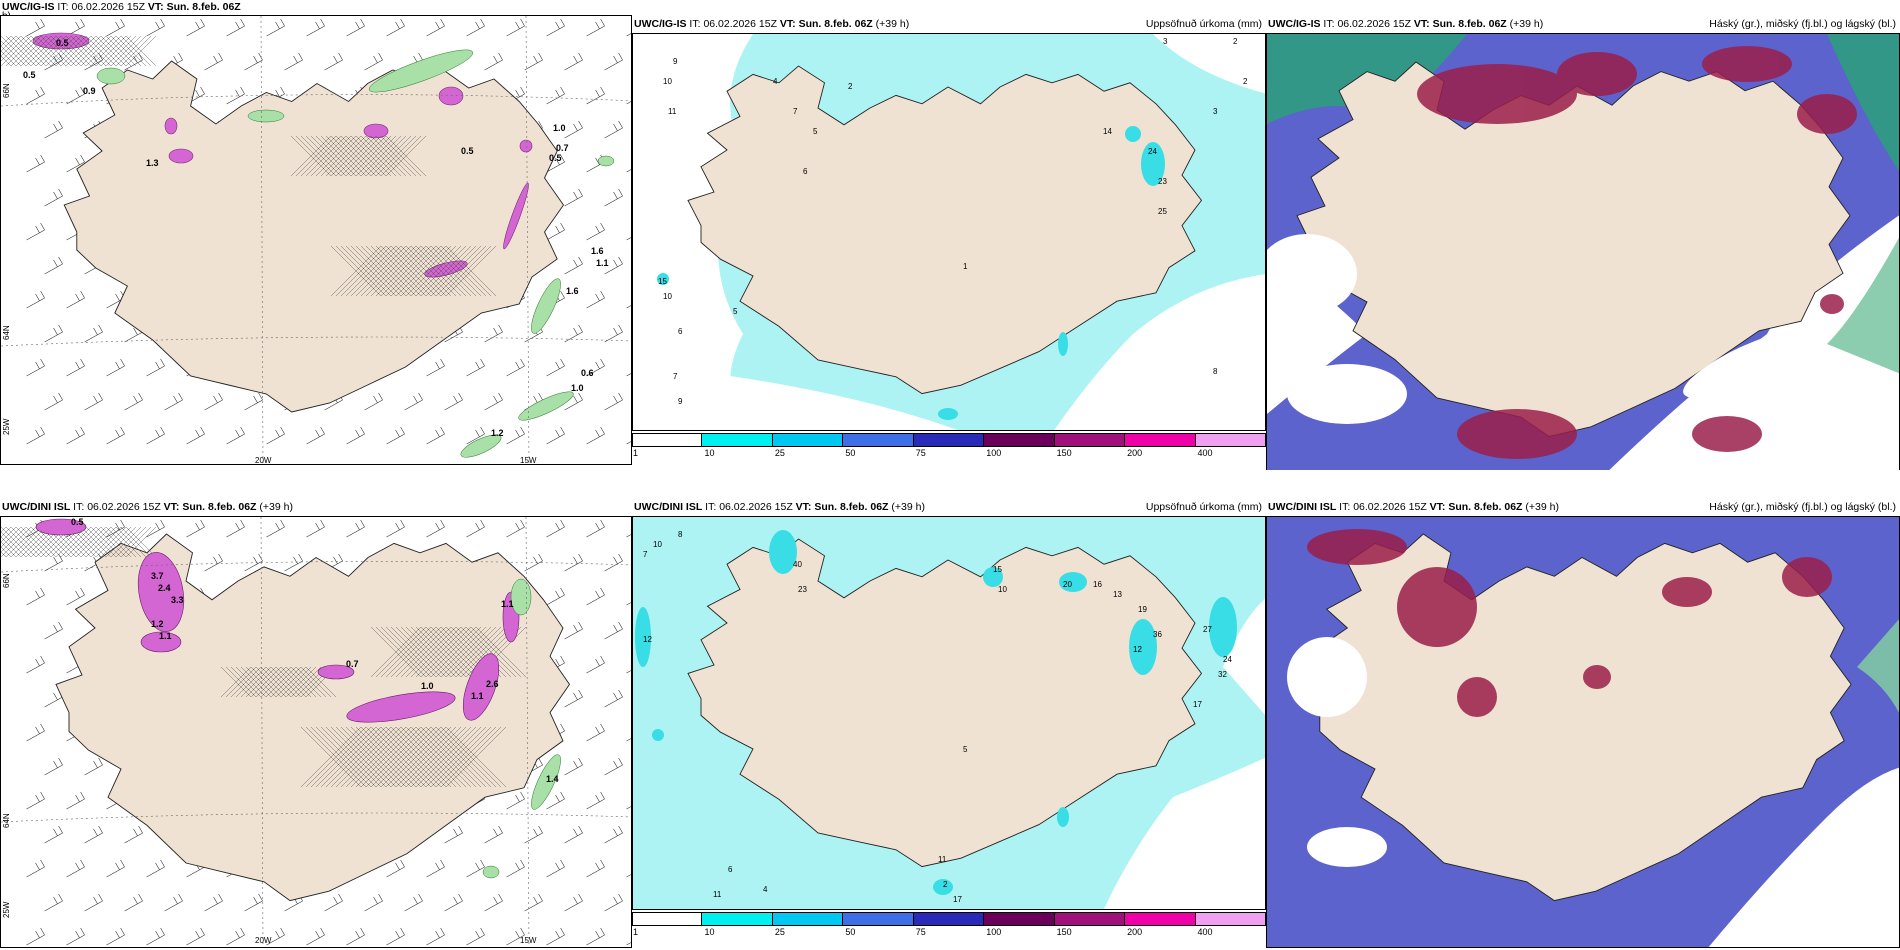 The height and width of the screenshot is (950, 1900). Describe the element at coordinates (851, 507) in the screenshot. I see `vt-value: Sun. 8.feb. 06Z` at that location.